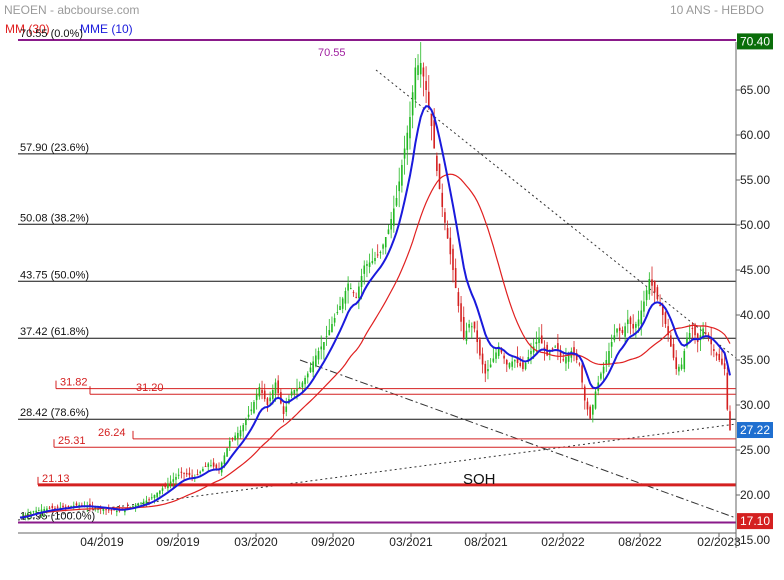 The height and width of the screenshot is (580, 784). What do you see at coordinates (719, 542) in the screenshot?
I see `x-tick-label: 02/2023` at bounding box center [719, 542].